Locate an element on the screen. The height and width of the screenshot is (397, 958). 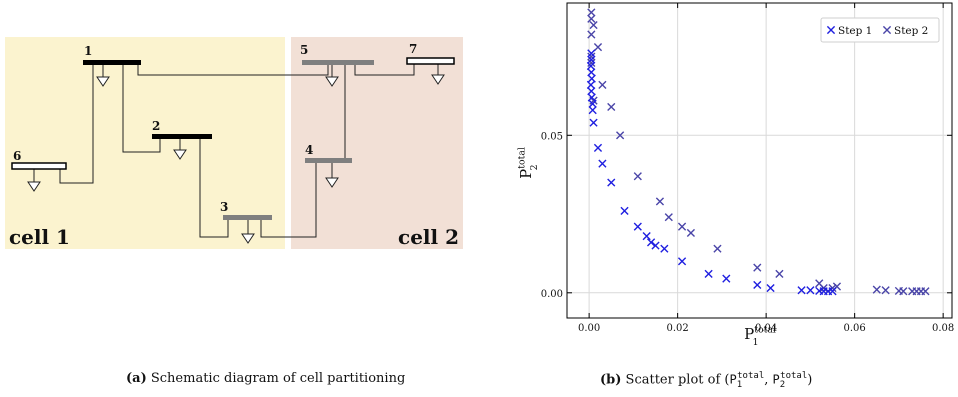
y-tick-label: 0.05 is located at coordinates (552, 136).